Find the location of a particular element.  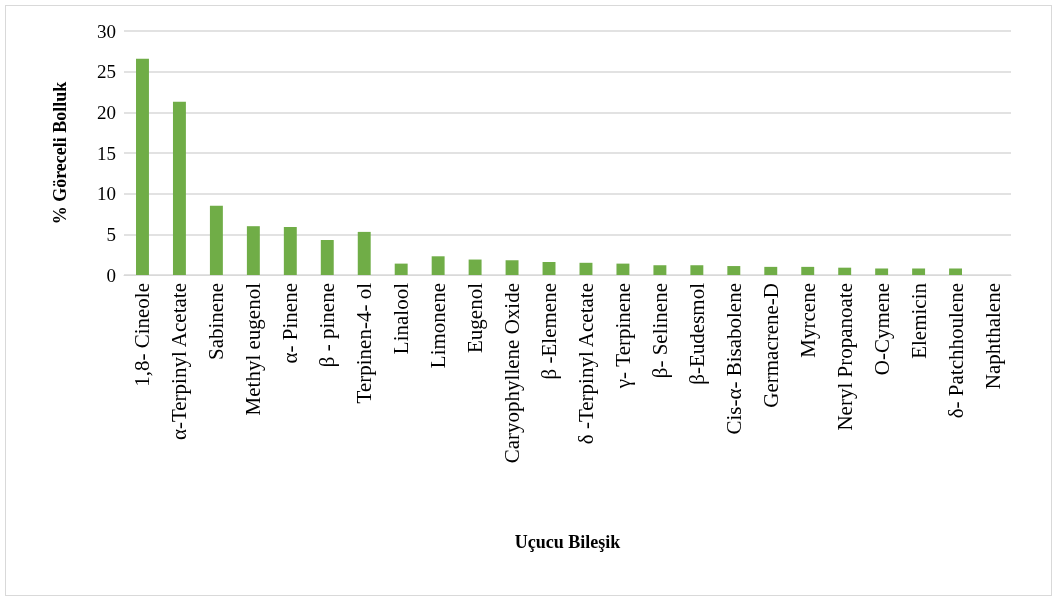

x-axis-title: Uçucu Bileşik is located at coordinates (567, 542).